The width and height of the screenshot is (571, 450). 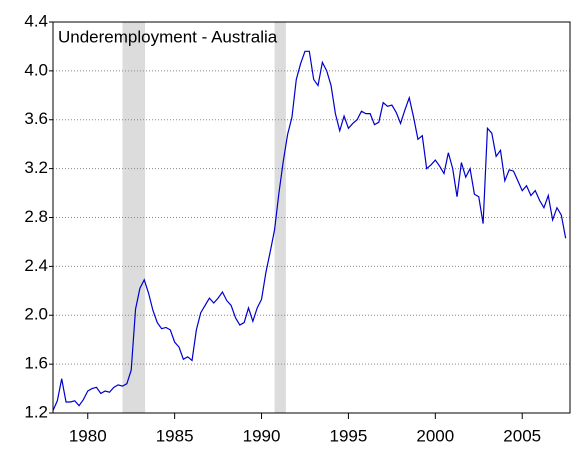 What do you see at coordinates (36, 216) in the screenshot?
I see `y-tick-label: 2.8` at bounding box center [36, 216].